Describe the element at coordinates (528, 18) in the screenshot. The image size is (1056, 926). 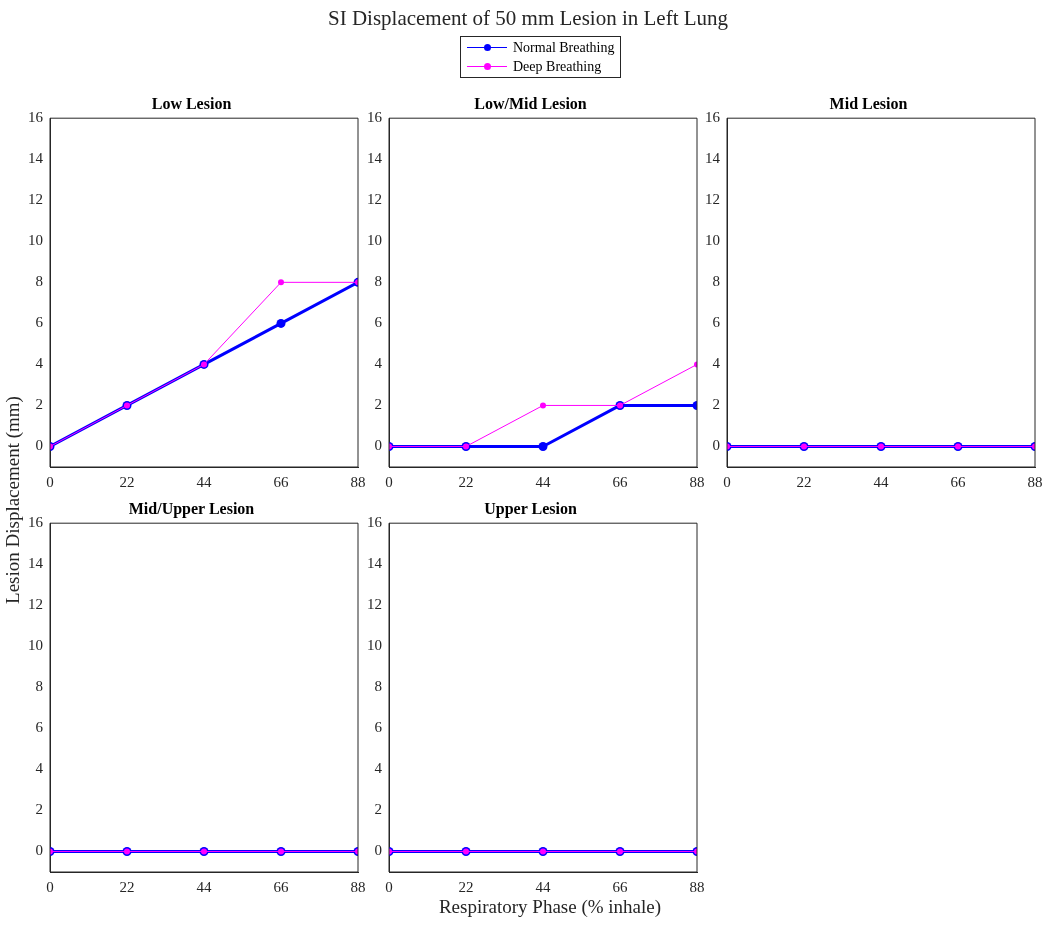
I see `text: SI Displacement of 50 mm Lesion in Left Lung` at that location.